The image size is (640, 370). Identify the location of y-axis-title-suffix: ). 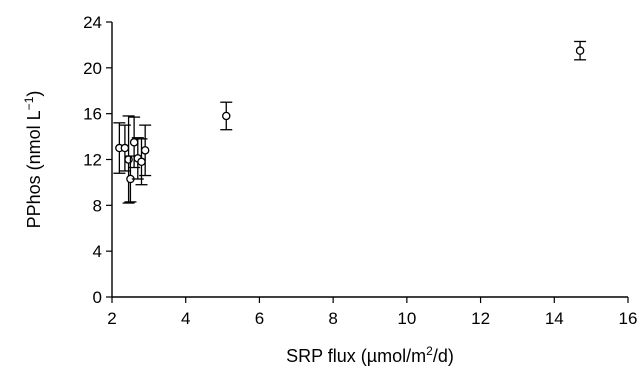
(34, 94).